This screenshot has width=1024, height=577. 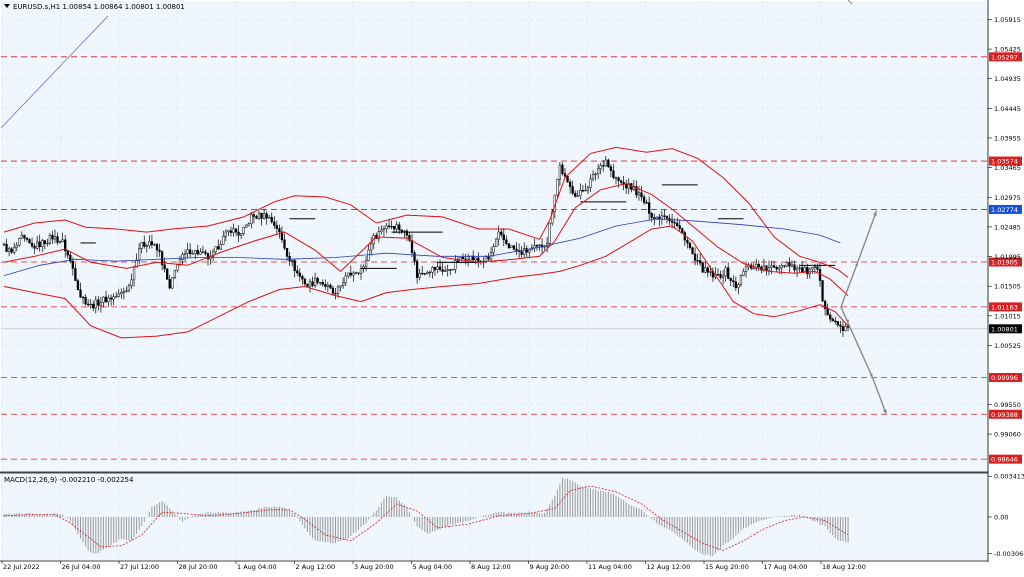 What do you see at coordinates (1009, 477) in the screenshot?
I see `macd-tick-label: 0.003413` at bounding box center [1009, 477].